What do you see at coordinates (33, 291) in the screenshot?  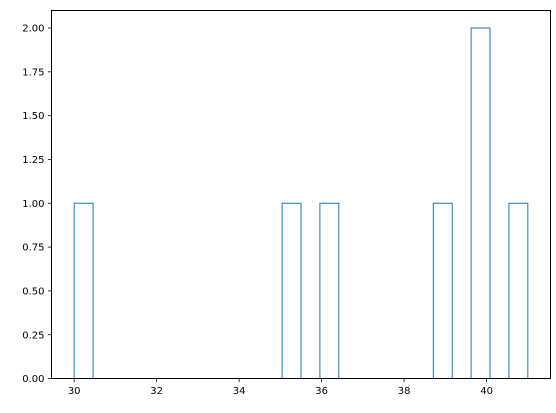 I see `y-tick-label: 0.50` at bounding box center [33, 291].